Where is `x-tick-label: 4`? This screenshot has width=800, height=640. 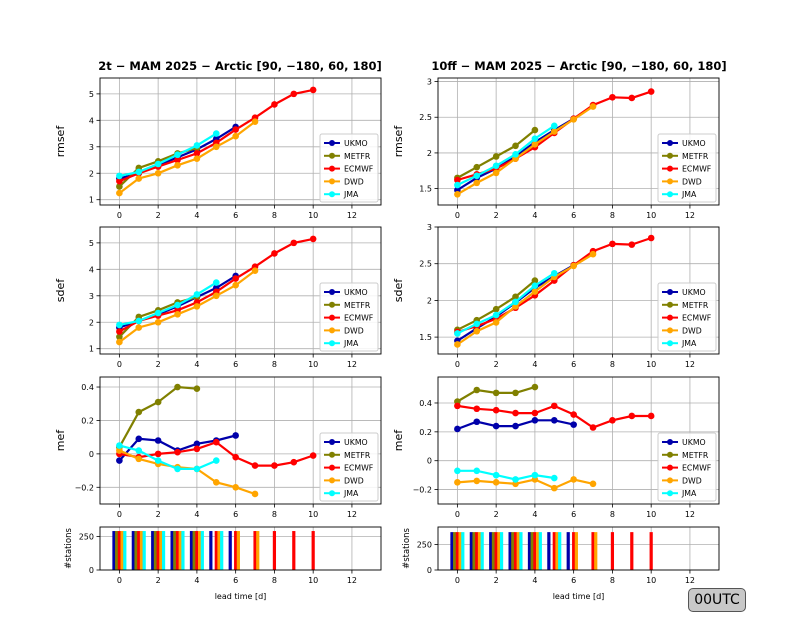
x-tick-label: 4 is located at coordinates (196, 215).